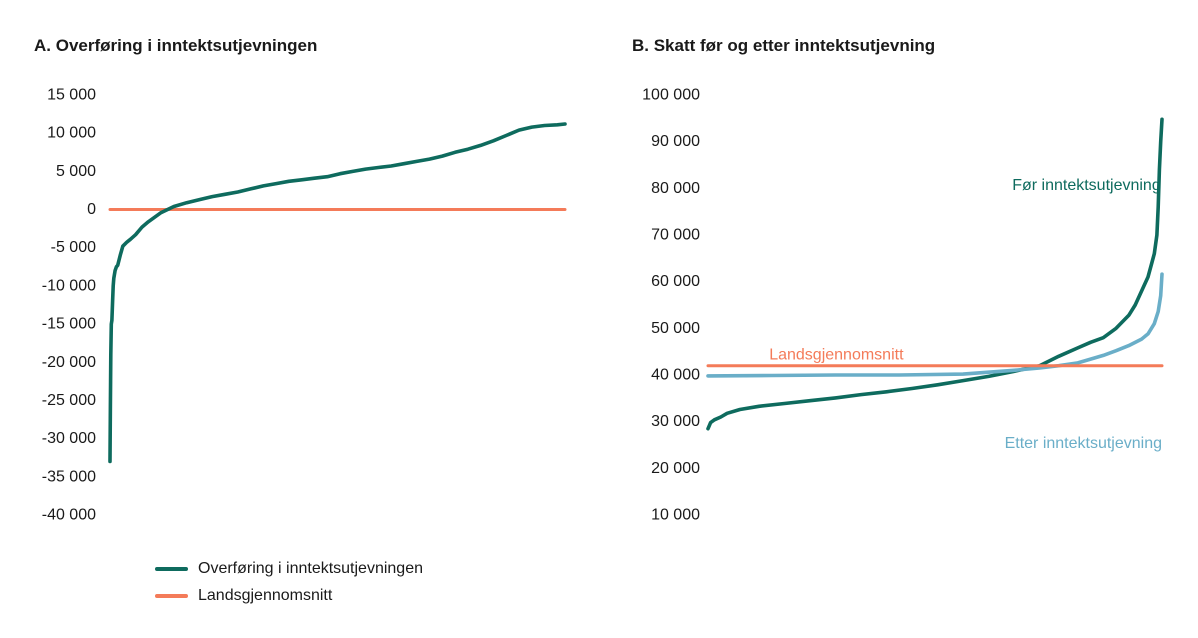 Image resolution: width=1198 pixels, height=638 pixels. What do you see at coordinates (69, 476) in the screenshot?
I see `y-tick-label: -35 000` at bounding box center [69, 476].